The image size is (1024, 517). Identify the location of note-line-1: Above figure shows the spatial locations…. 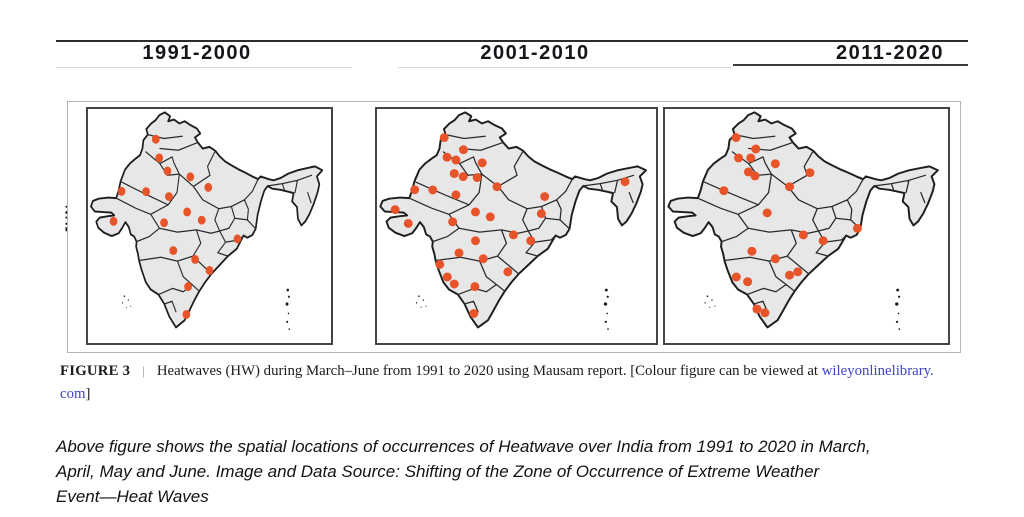
(463, 446).